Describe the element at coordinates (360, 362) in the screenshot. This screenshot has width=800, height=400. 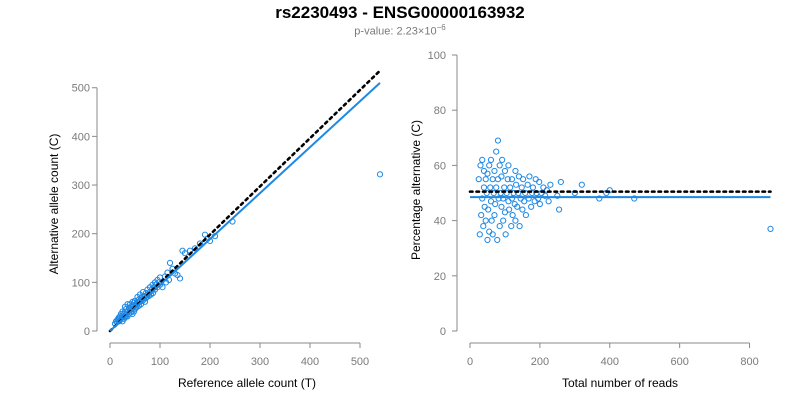
I see `left-x-tick-label: 500` at that location.